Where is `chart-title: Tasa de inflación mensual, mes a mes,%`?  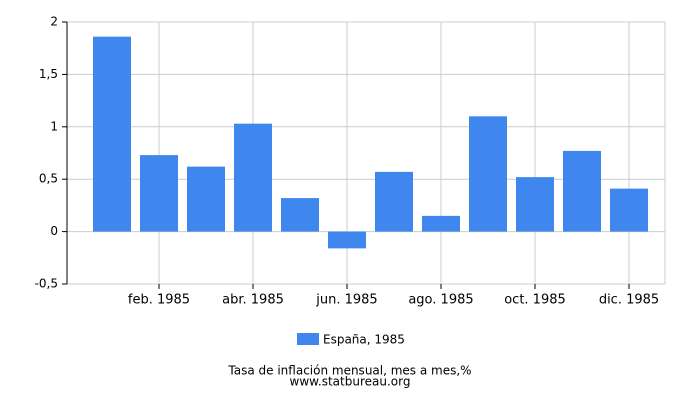 chart-title: Tasa de inflación mensual, mes a mes,% is located at coordinates (349, 371).